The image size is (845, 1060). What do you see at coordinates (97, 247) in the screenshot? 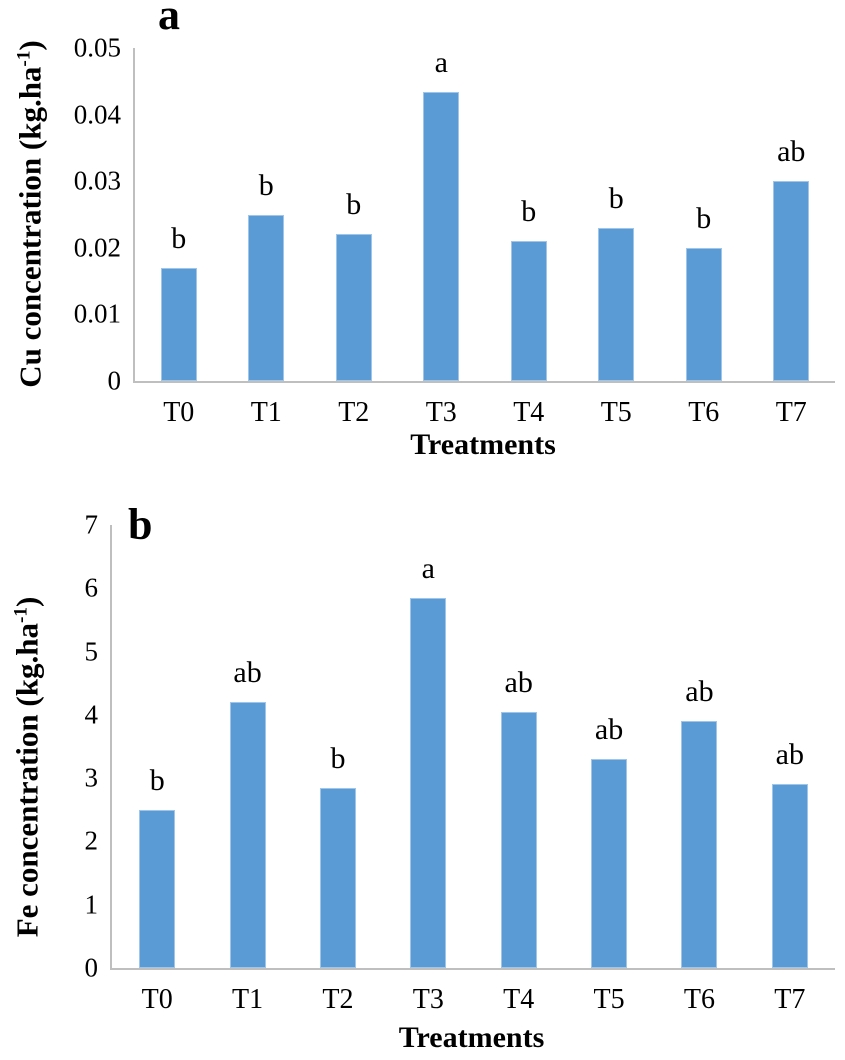
I see `y-tick-label: 0.02` at bounding box center [97, 247].